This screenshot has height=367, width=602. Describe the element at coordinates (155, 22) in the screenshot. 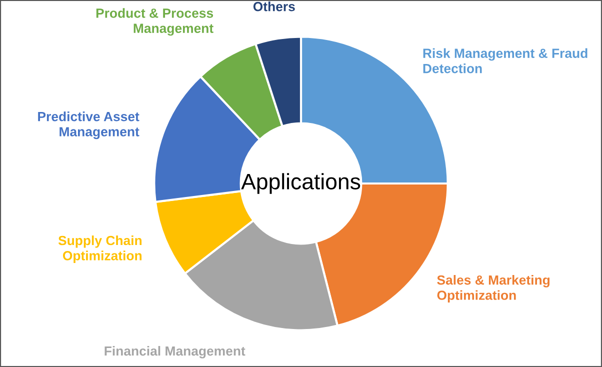

I see `slice-label: Product & Process Management` at that location.